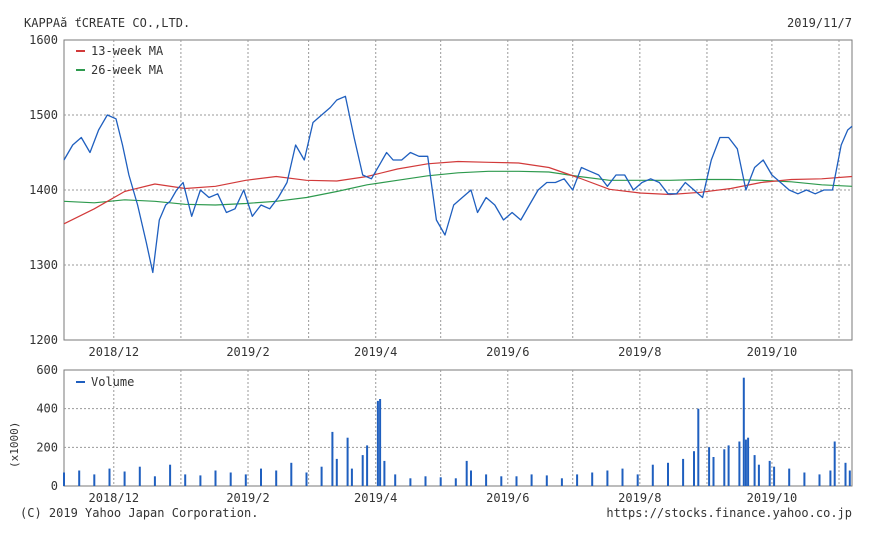 The image size is (870, 536). What do you see at coordinates (375, 498) in the screenshot?
I see `volume-x-tick-label: 2019/4` at bounding box center [375, 498].